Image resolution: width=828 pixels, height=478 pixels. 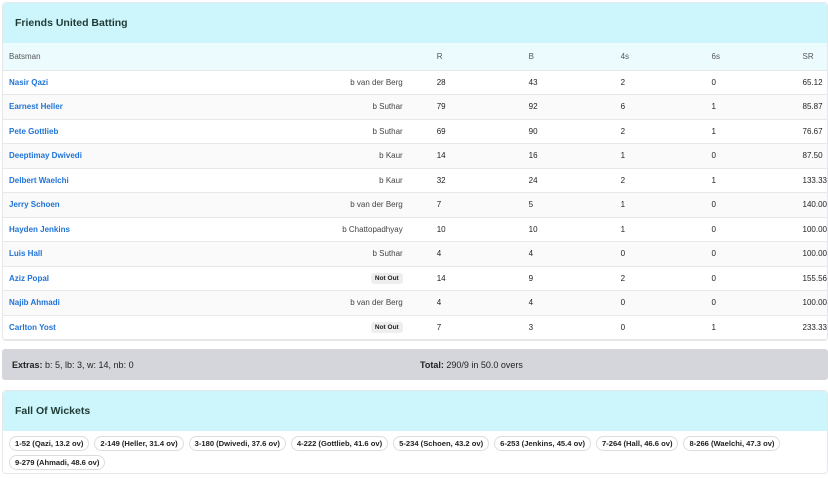 I want to click on batsman-link: Pete Gottlieb, so click(x=34, y=131).